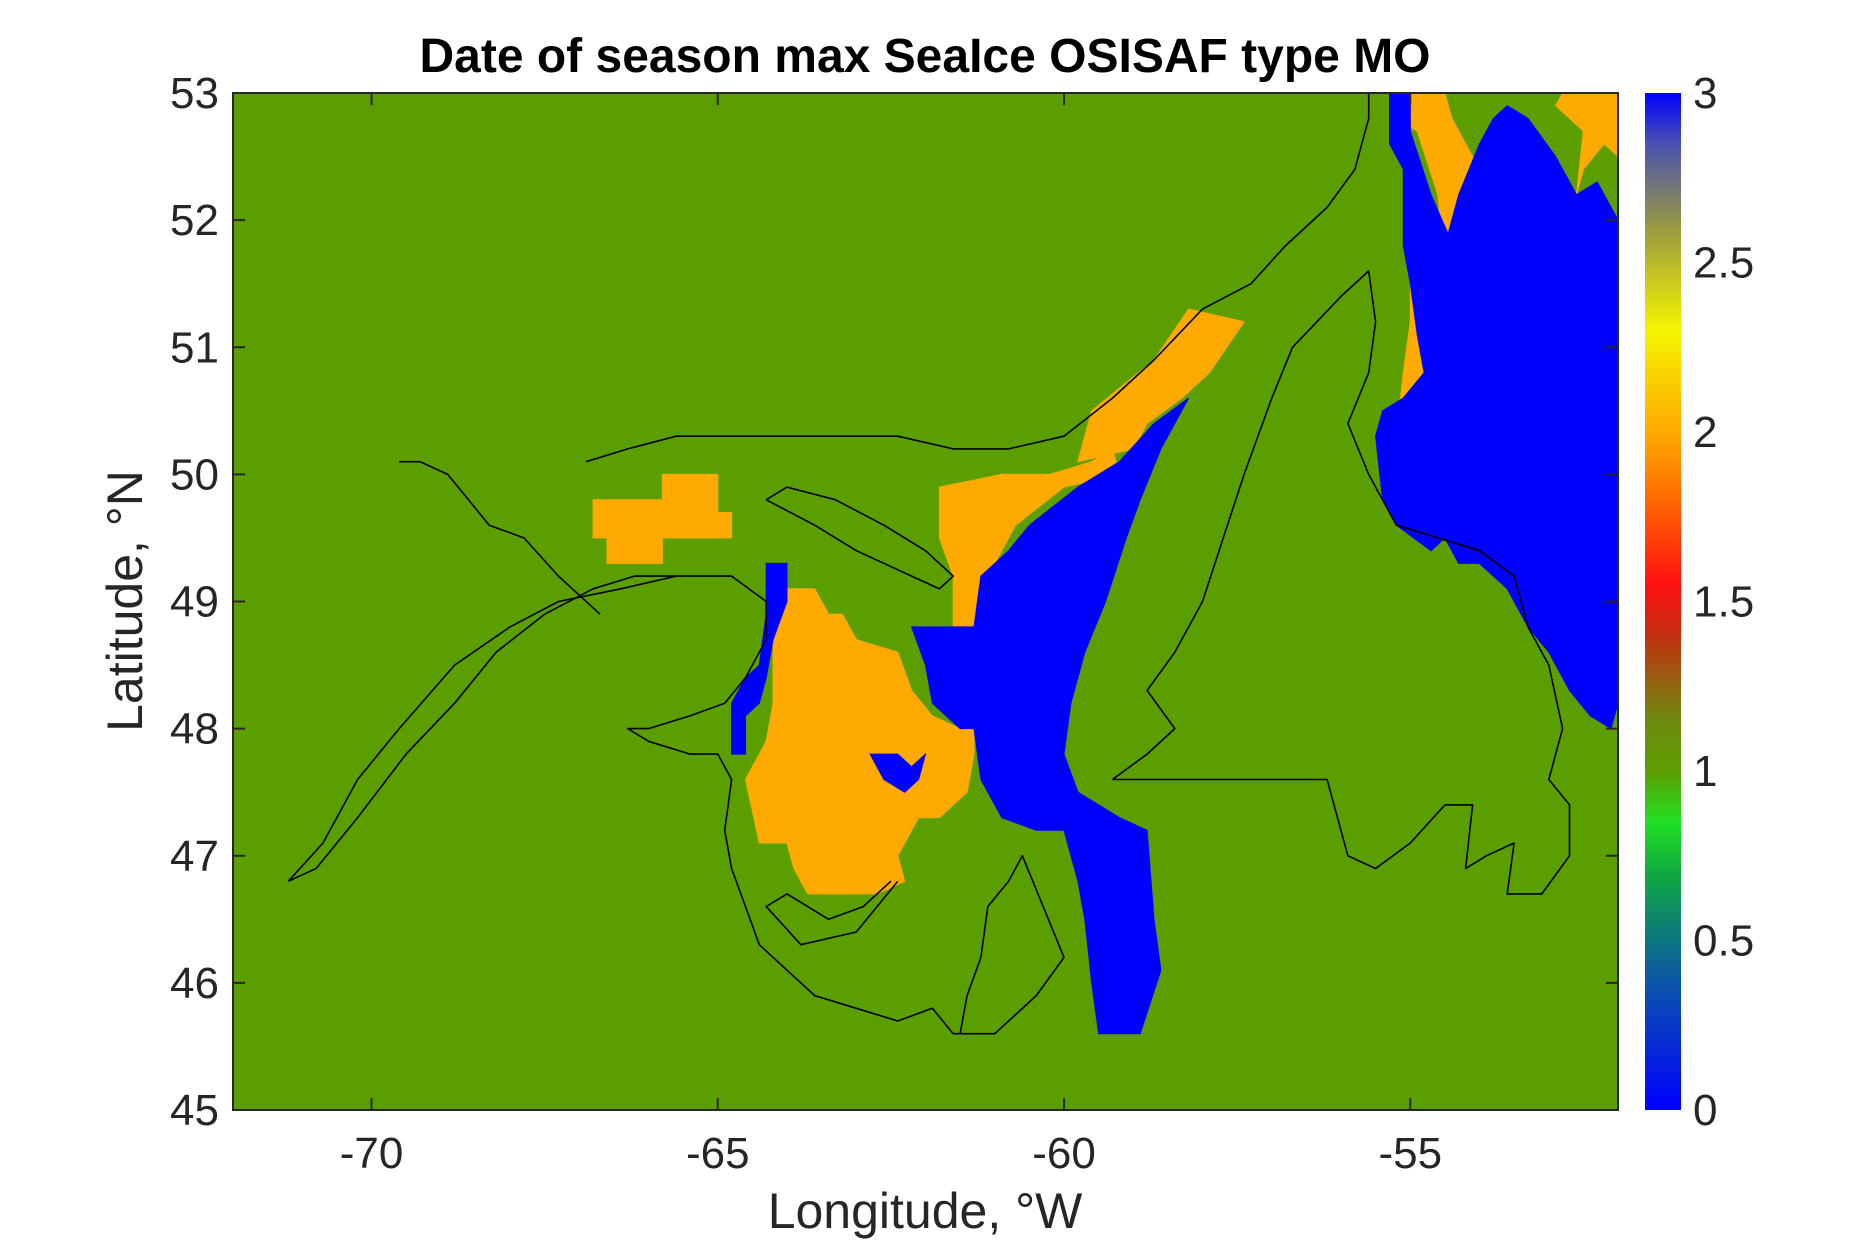  Describe the element at coordinates (194, 474) in the screenshot. I see `y-tick-label: 50` at that location.